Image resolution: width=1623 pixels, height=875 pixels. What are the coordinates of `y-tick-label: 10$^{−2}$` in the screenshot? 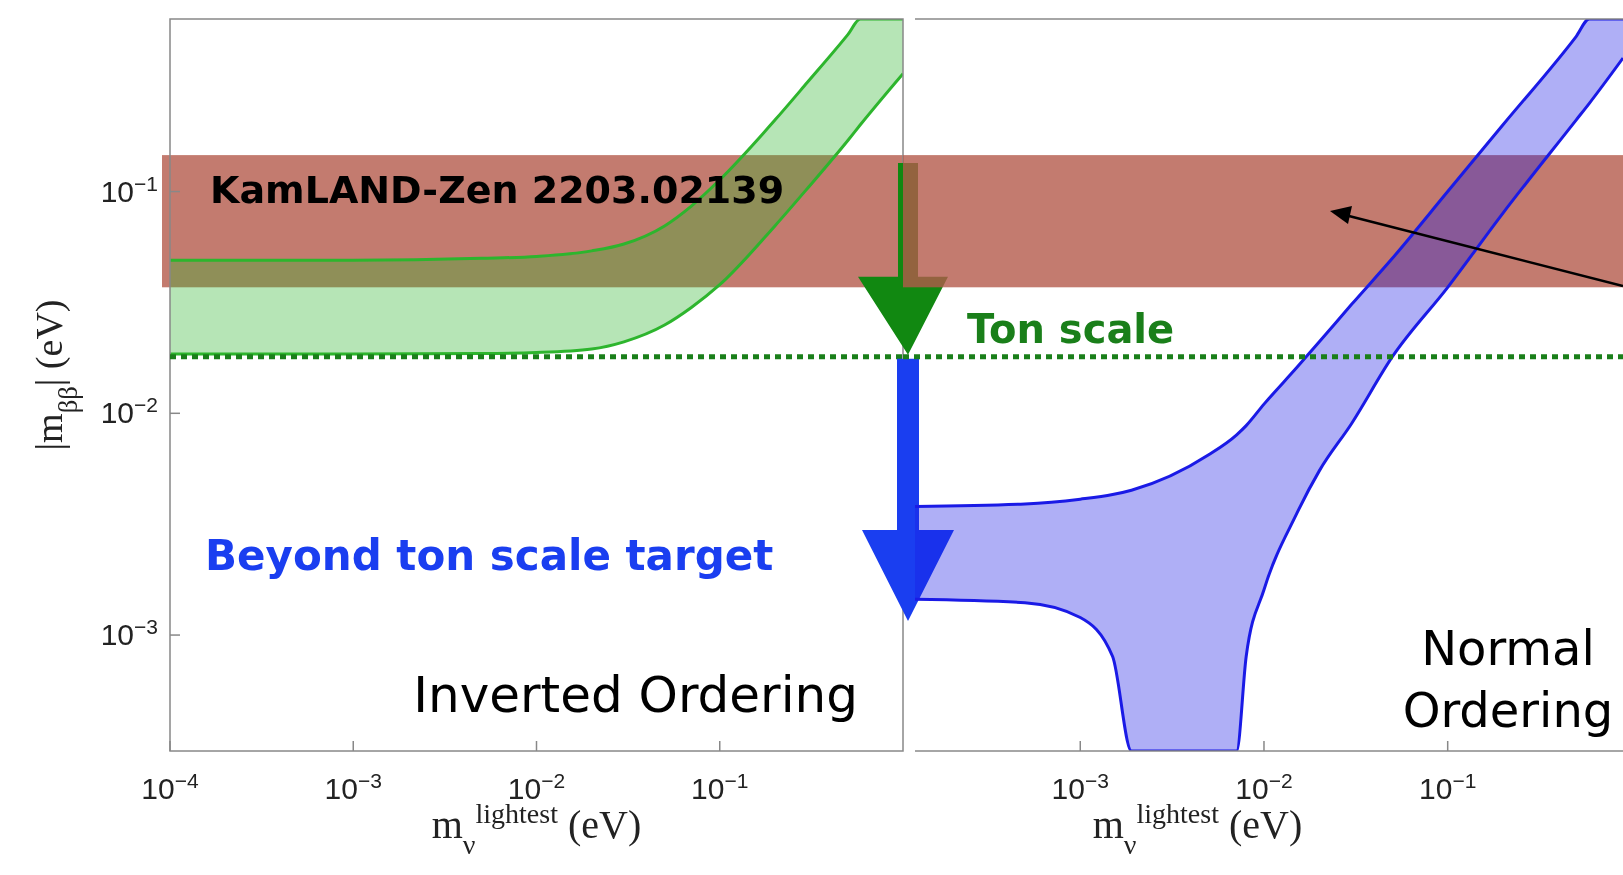 It's located at (129, 411).